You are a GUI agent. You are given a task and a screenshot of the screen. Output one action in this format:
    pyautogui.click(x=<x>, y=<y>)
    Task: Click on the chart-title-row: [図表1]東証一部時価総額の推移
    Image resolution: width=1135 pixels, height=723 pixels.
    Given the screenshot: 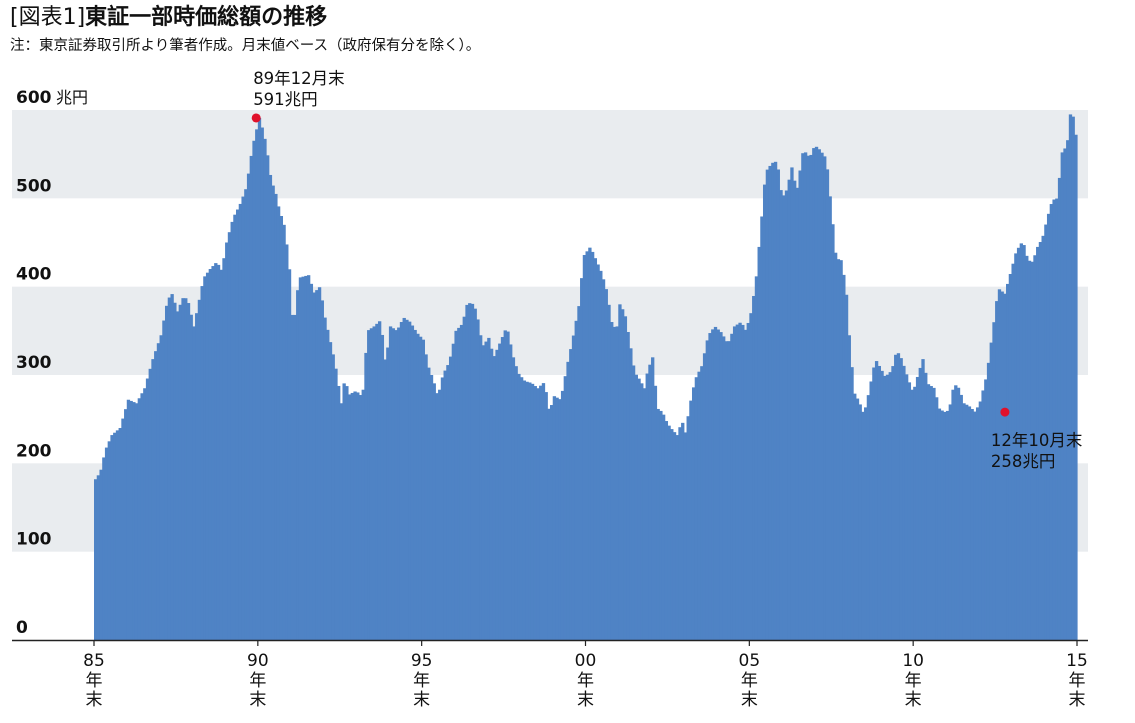 What is the action you would take?
    pyautogui.click(x=168, y=18)
    